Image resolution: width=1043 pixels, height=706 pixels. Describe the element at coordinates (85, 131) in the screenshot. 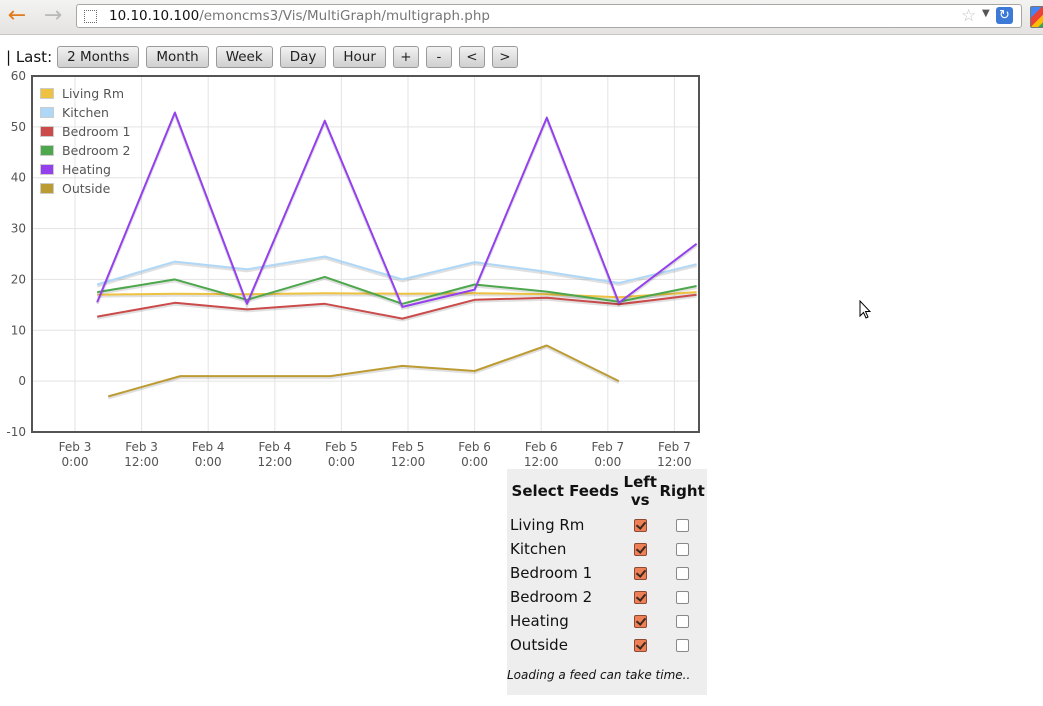

I see `legend-item: Bedroom 1` at that location.